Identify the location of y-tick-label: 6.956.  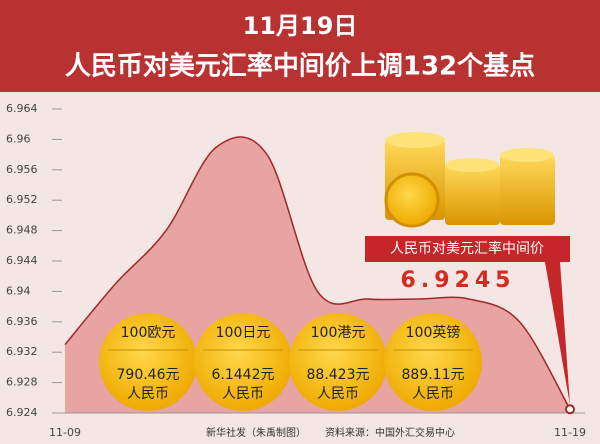
(22, 169).